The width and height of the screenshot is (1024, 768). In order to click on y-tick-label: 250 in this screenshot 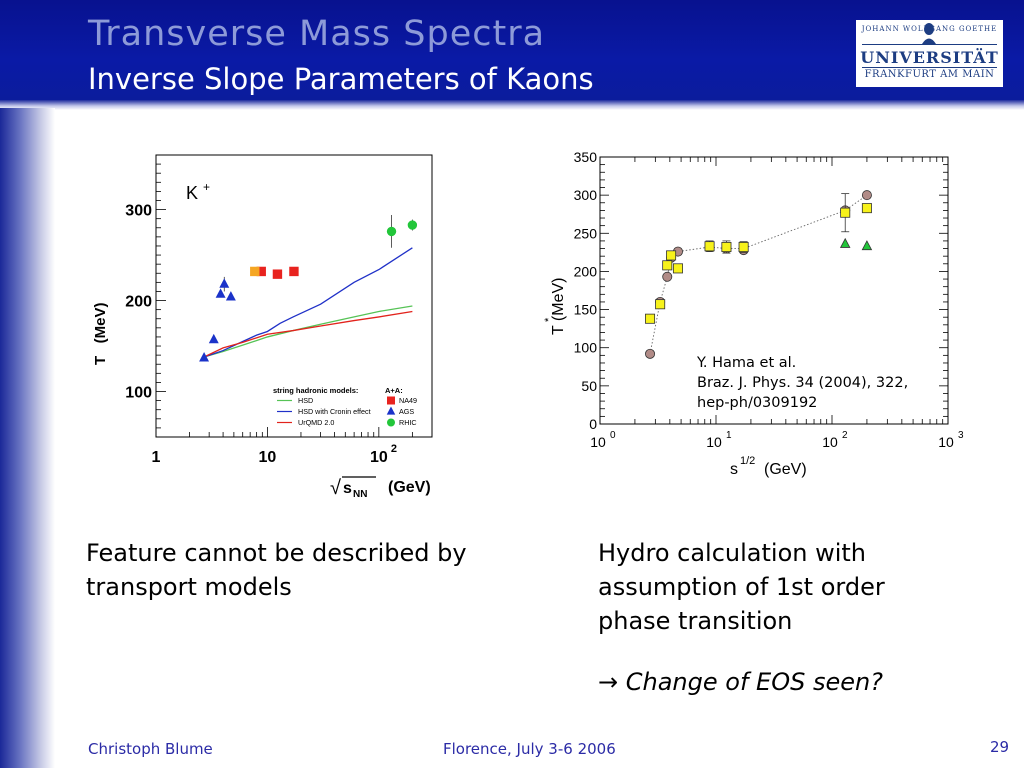, I will do `click(586, 233)`.